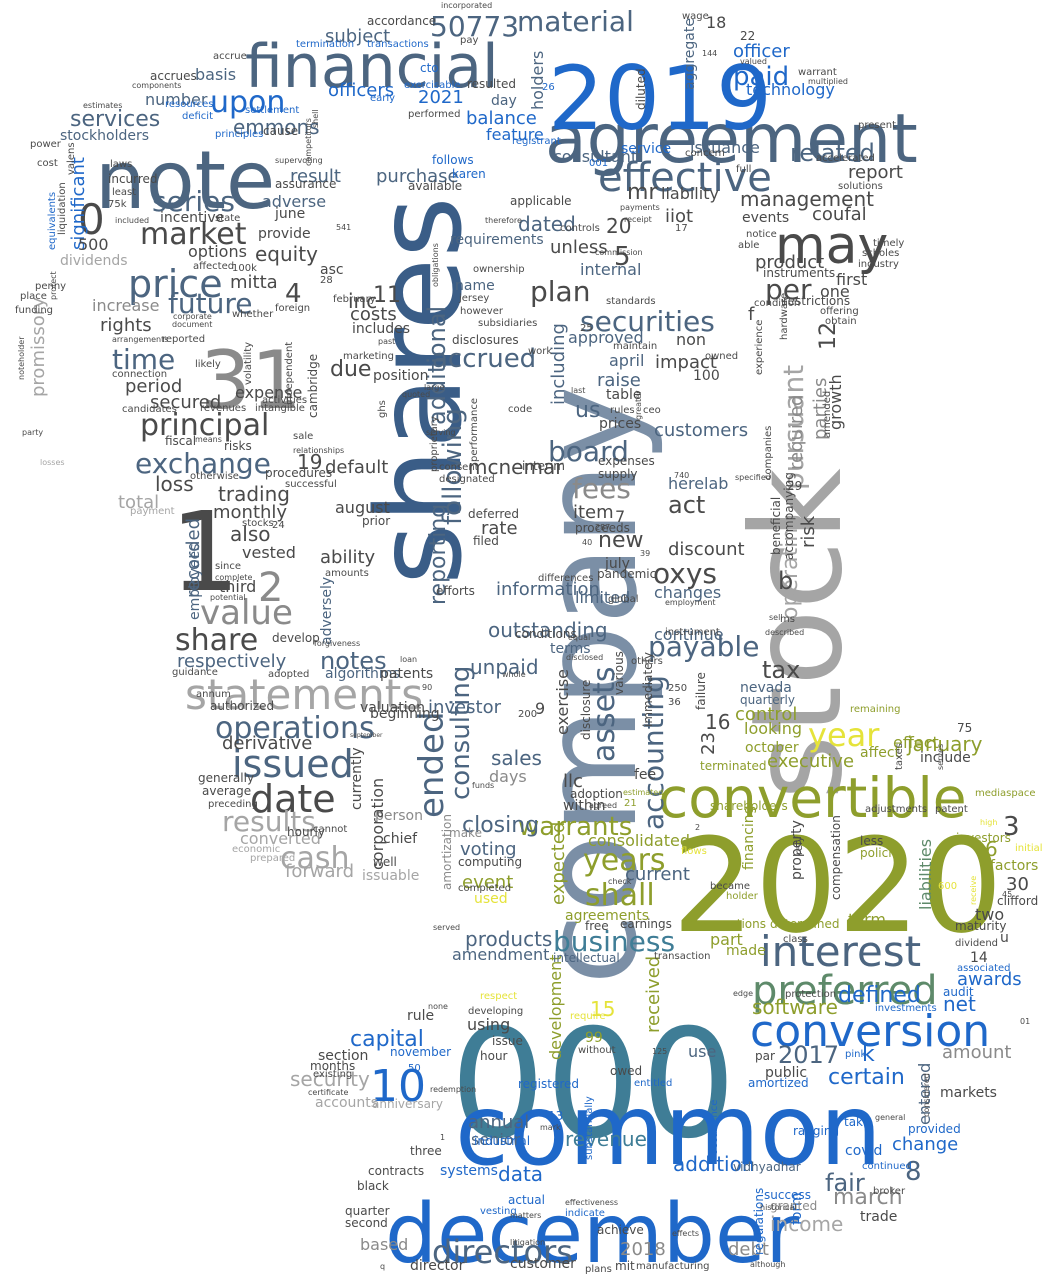 The height and width of the screenshot is (1280, 1046). Describe the element at coordinates (234, 577) in the screenshot. I see `word-complete: complete` at that location.